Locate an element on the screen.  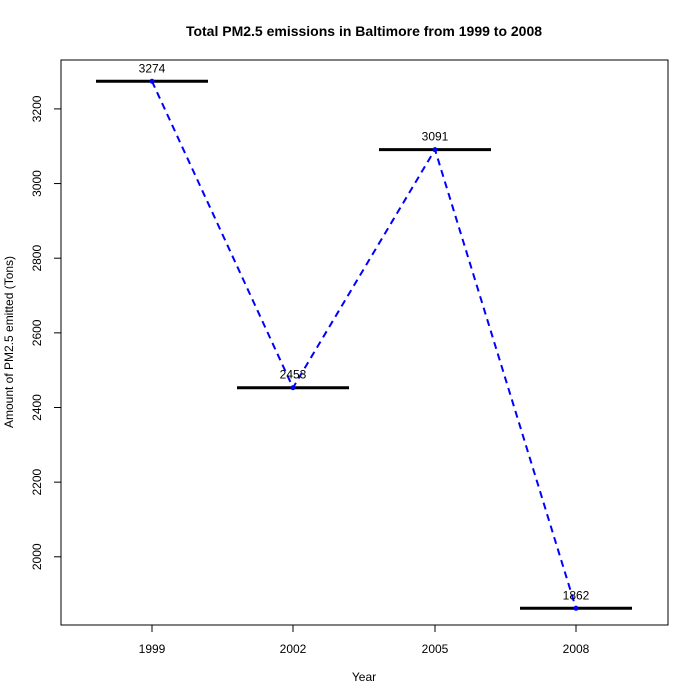
y-tick-label: 2400 is located at coordinates (37, 407).